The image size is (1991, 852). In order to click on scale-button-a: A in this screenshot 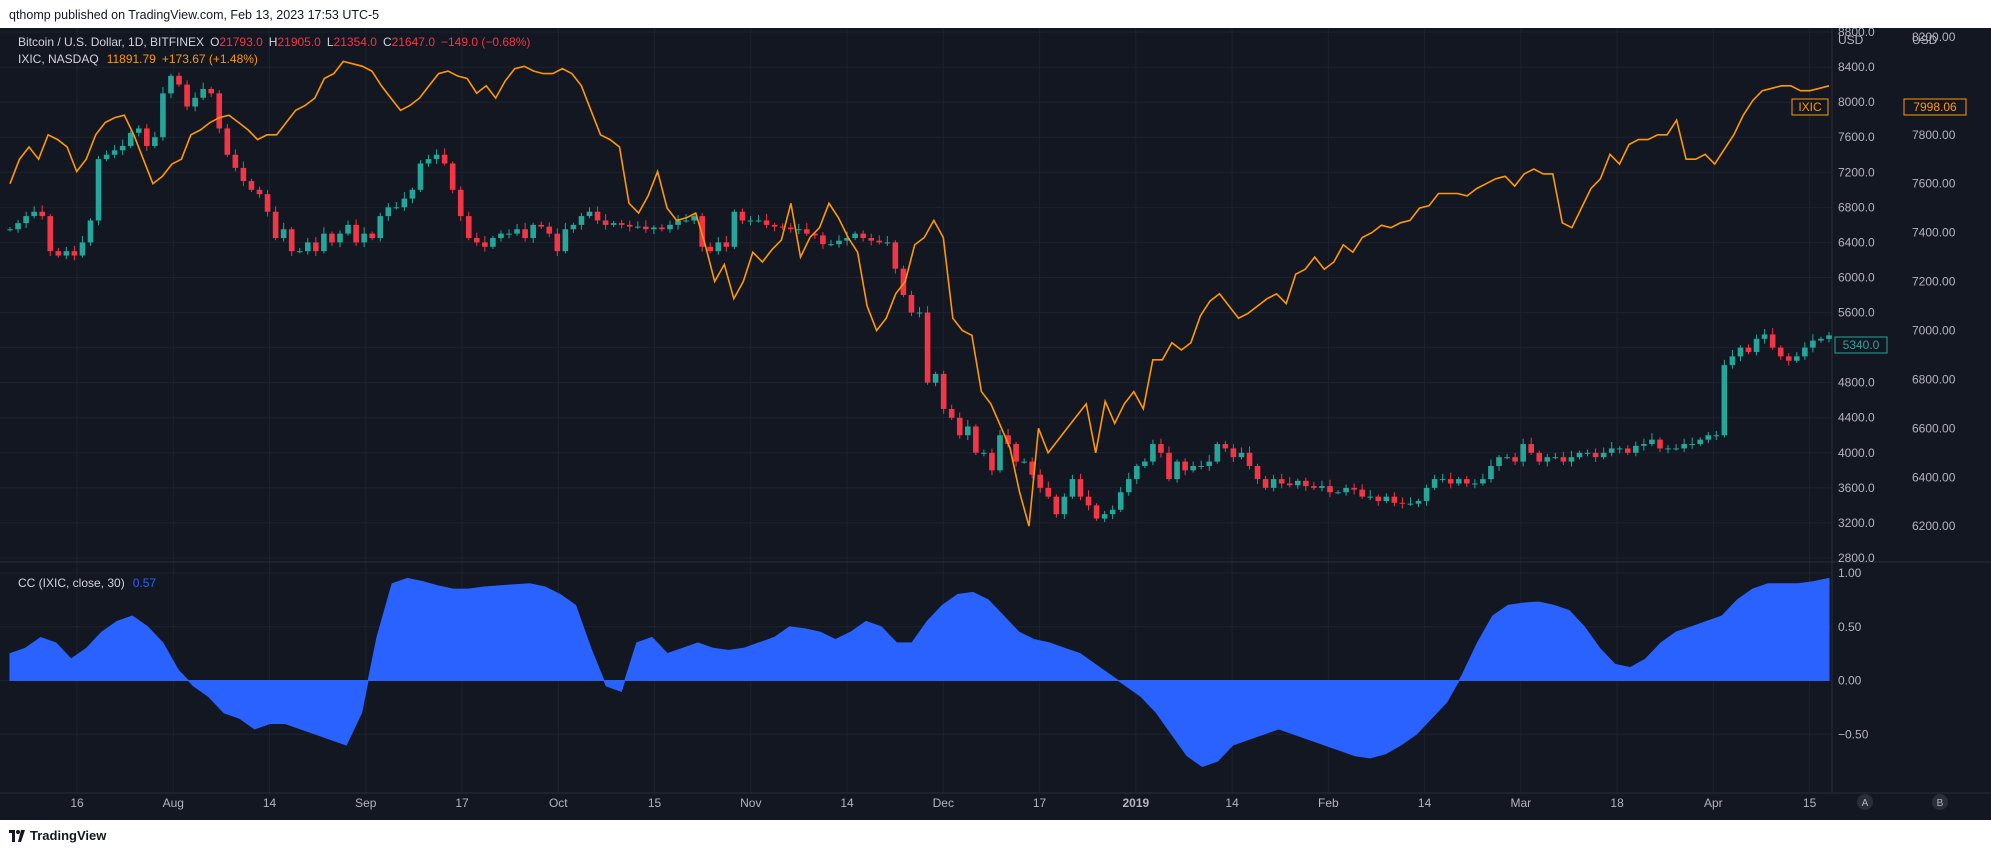, I will do `click(1865, 802)`.